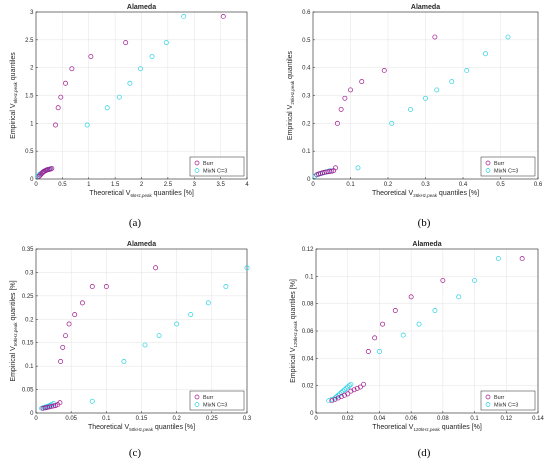 Image resolution: width=550 pixels, height=463 pixels. I want to click on legend-label: Burr, so click(499, 398).